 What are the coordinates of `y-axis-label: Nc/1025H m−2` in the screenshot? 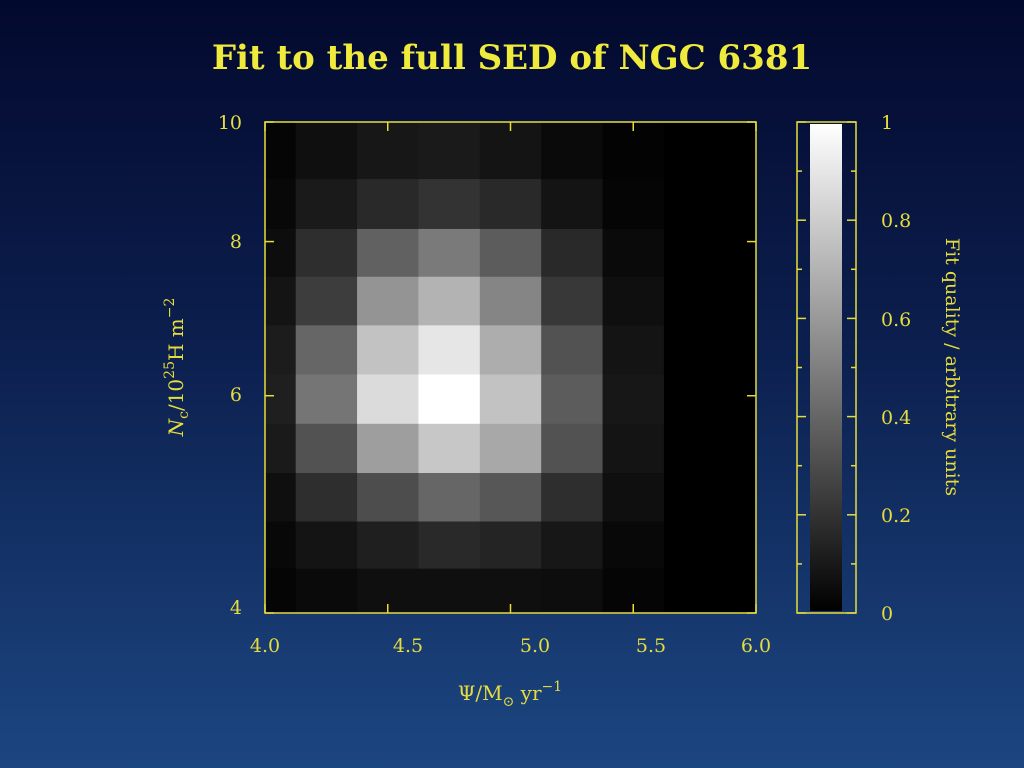 It's located at (177, 368).